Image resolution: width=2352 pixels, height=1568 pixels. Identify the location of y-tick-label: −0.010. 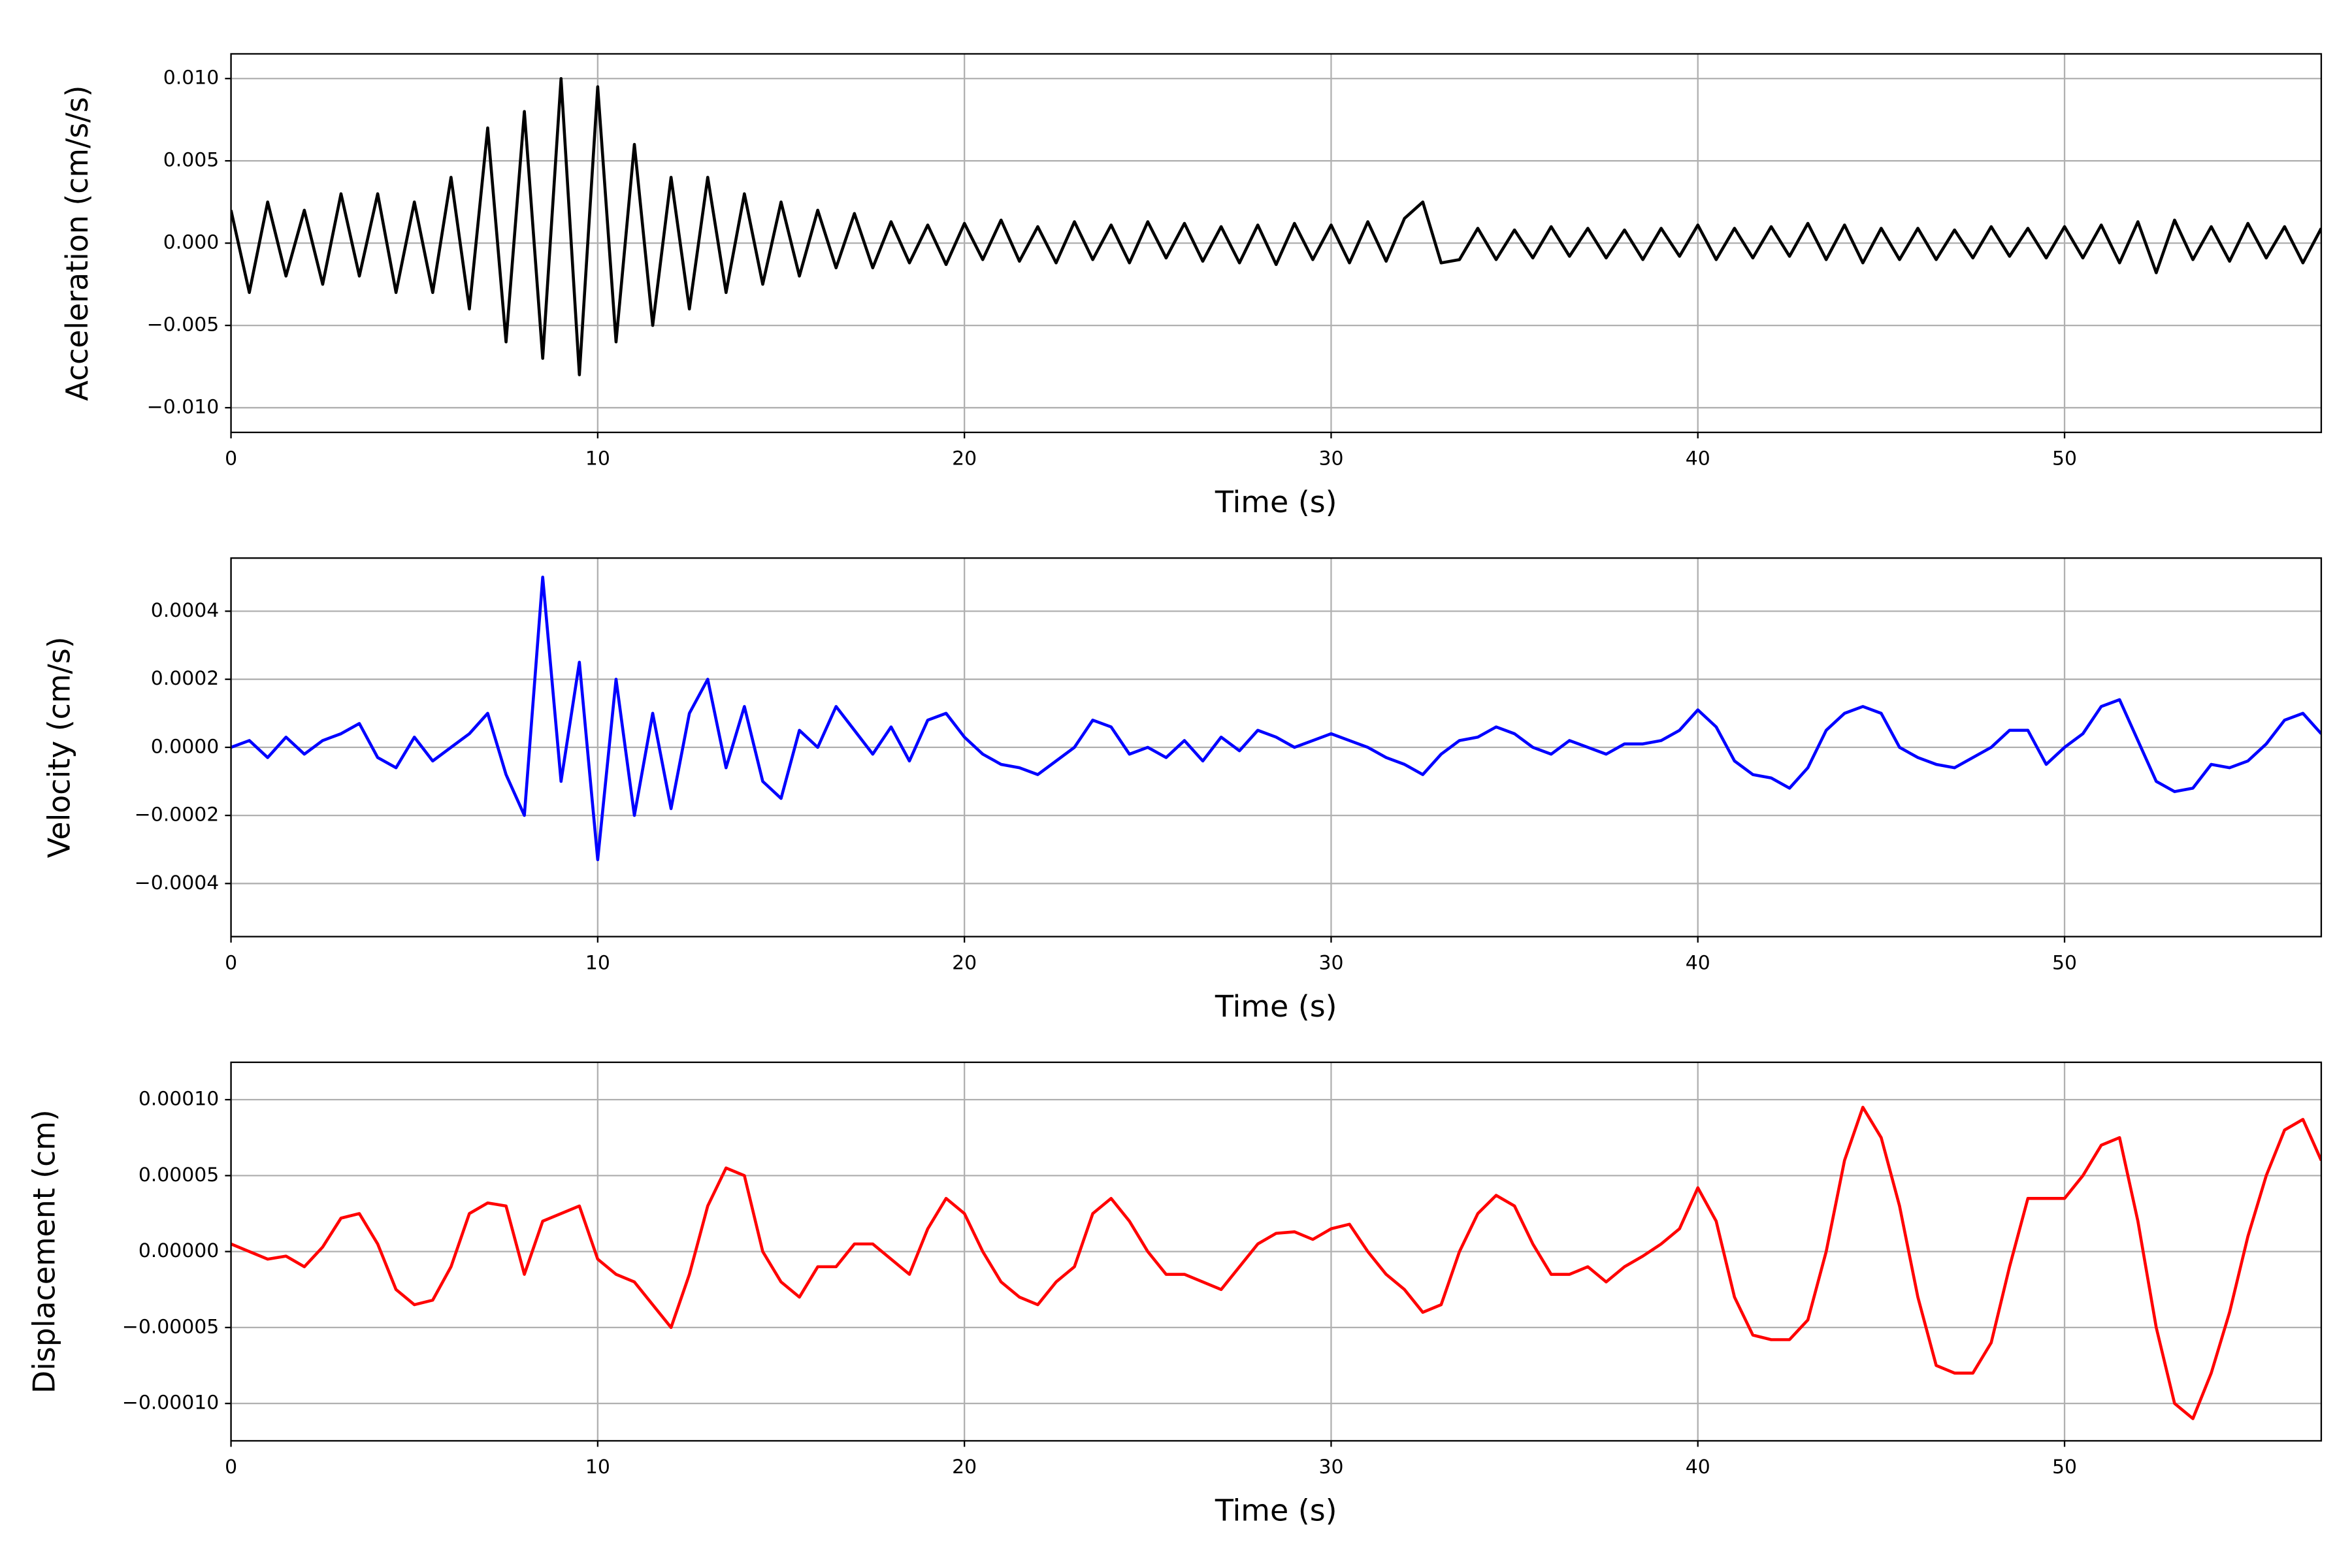
(183, 407).